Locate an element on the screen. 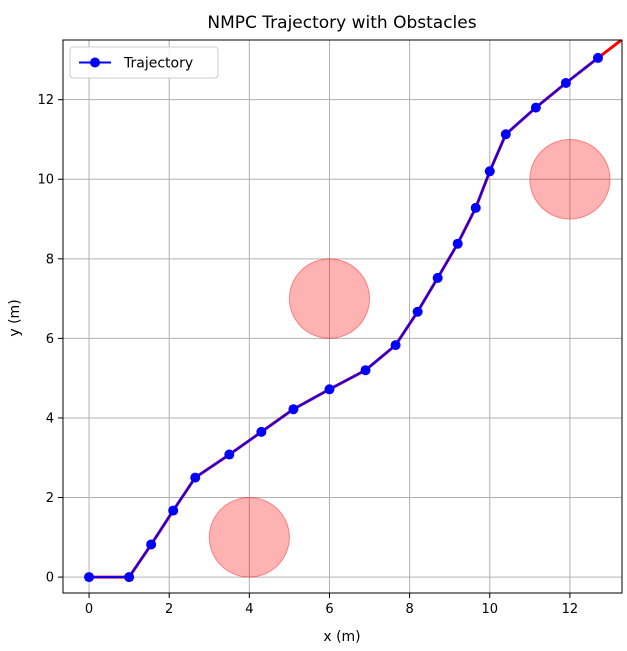 This screenshot has height=651, width=627. x-tick-label: 2 is located at coordinates (169, 609).